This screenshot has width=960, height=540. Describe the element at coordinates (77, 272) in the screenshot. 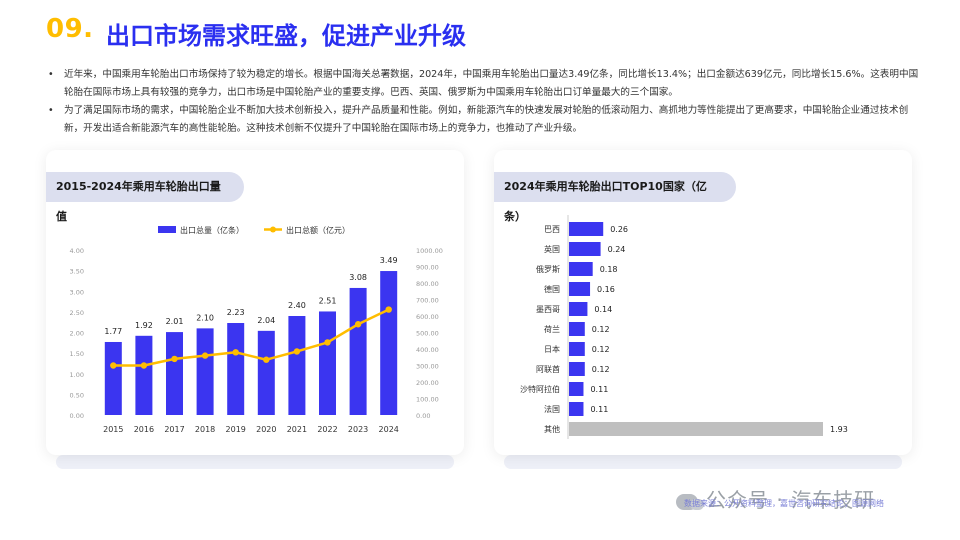

I see `y-left-tick-label: 3.50` at that location.